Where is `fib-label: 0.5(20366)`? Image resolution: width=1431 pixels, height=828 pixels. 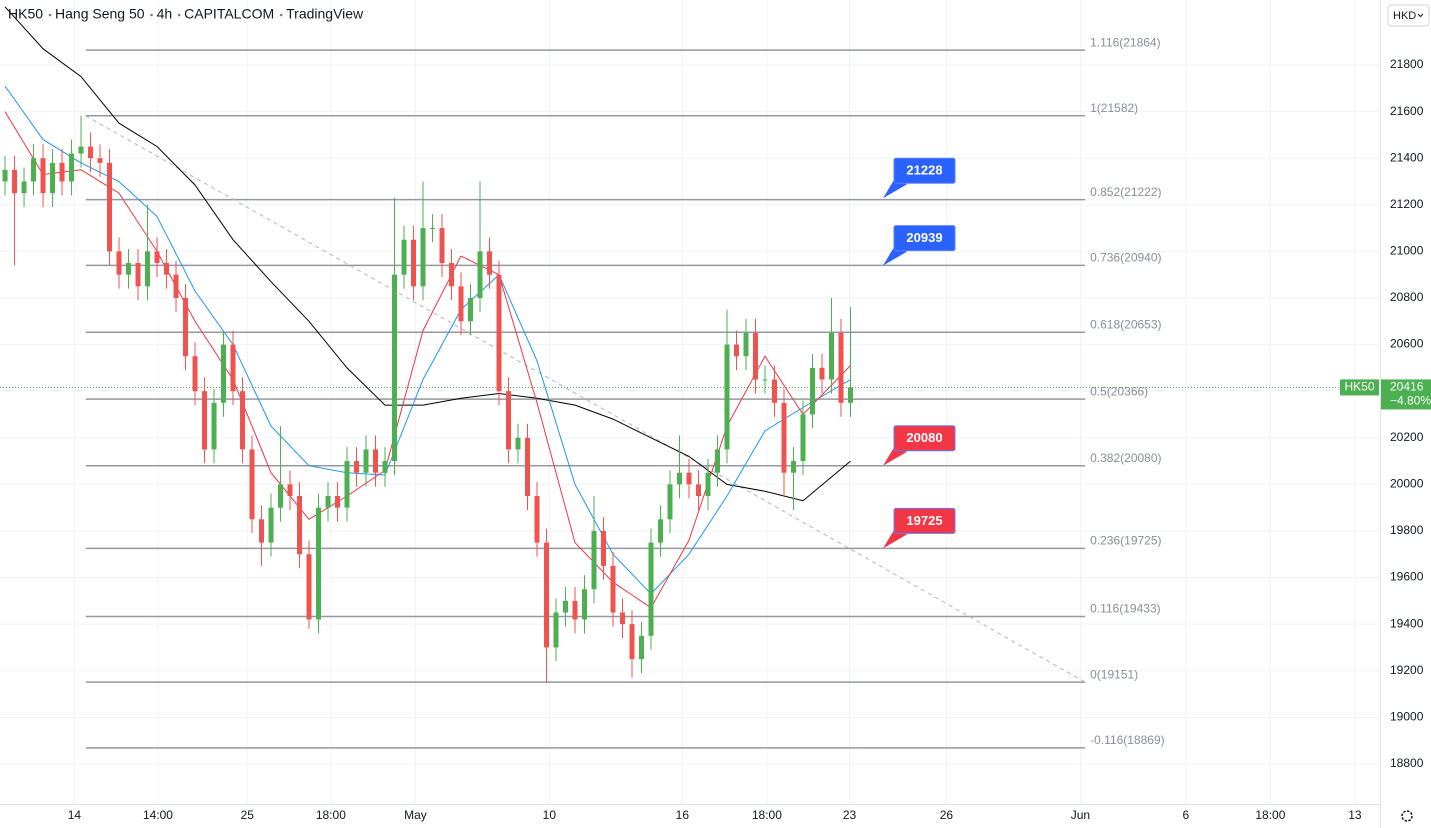
fib-label: 0.5(20366) is located at coordinates (1119, 391).